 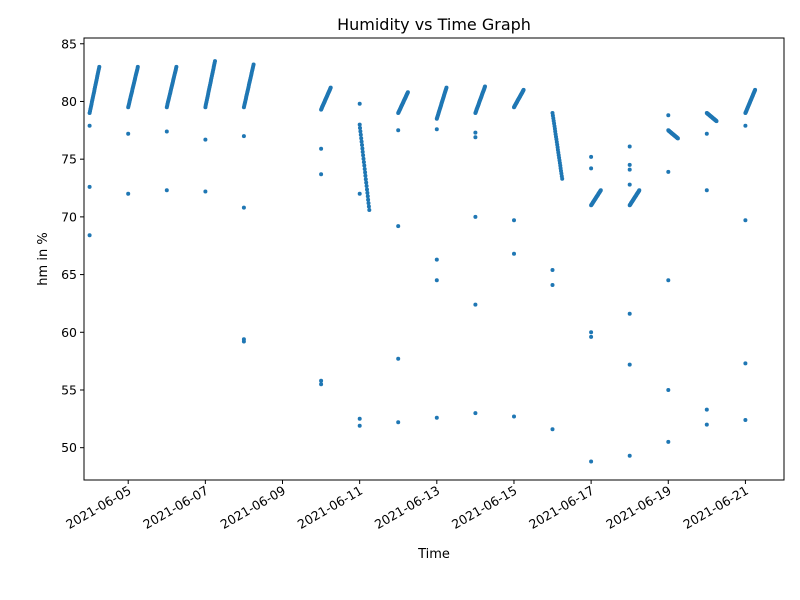 What do you see at coordinates (434, 24) in the screenshot?
I see `chart-title: Humidity vs Time Graph` at bounding box center [434, 24].